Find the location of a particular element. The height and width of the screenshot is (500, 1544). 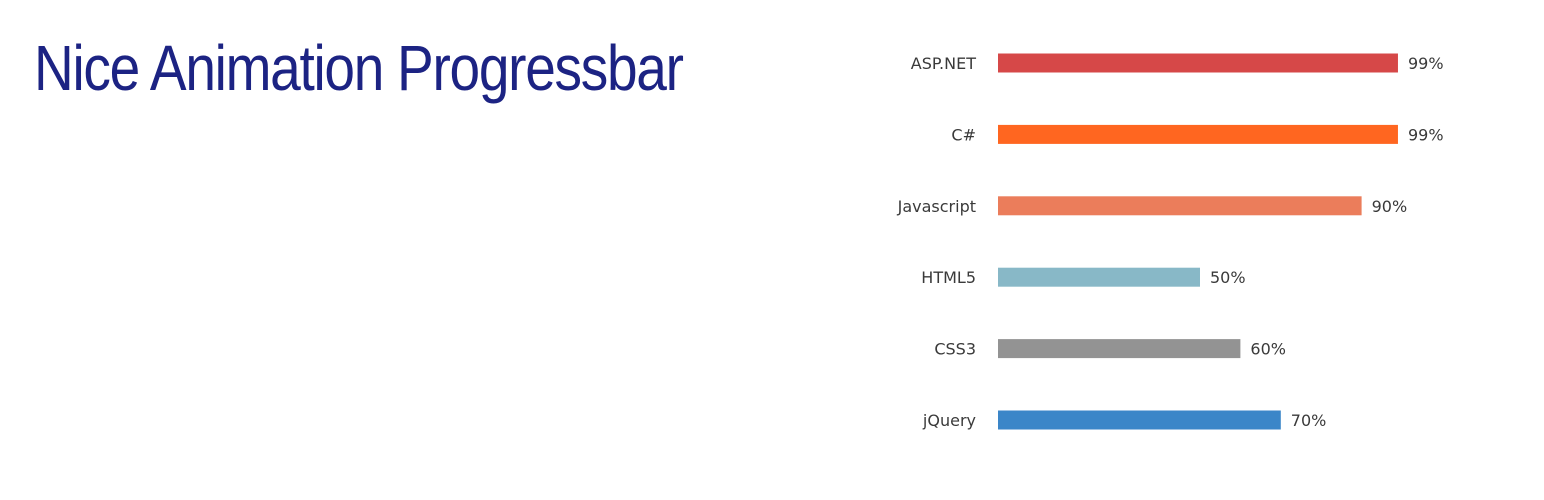

bar-row-c: C# 99% is located at coordinates (1197, 134).